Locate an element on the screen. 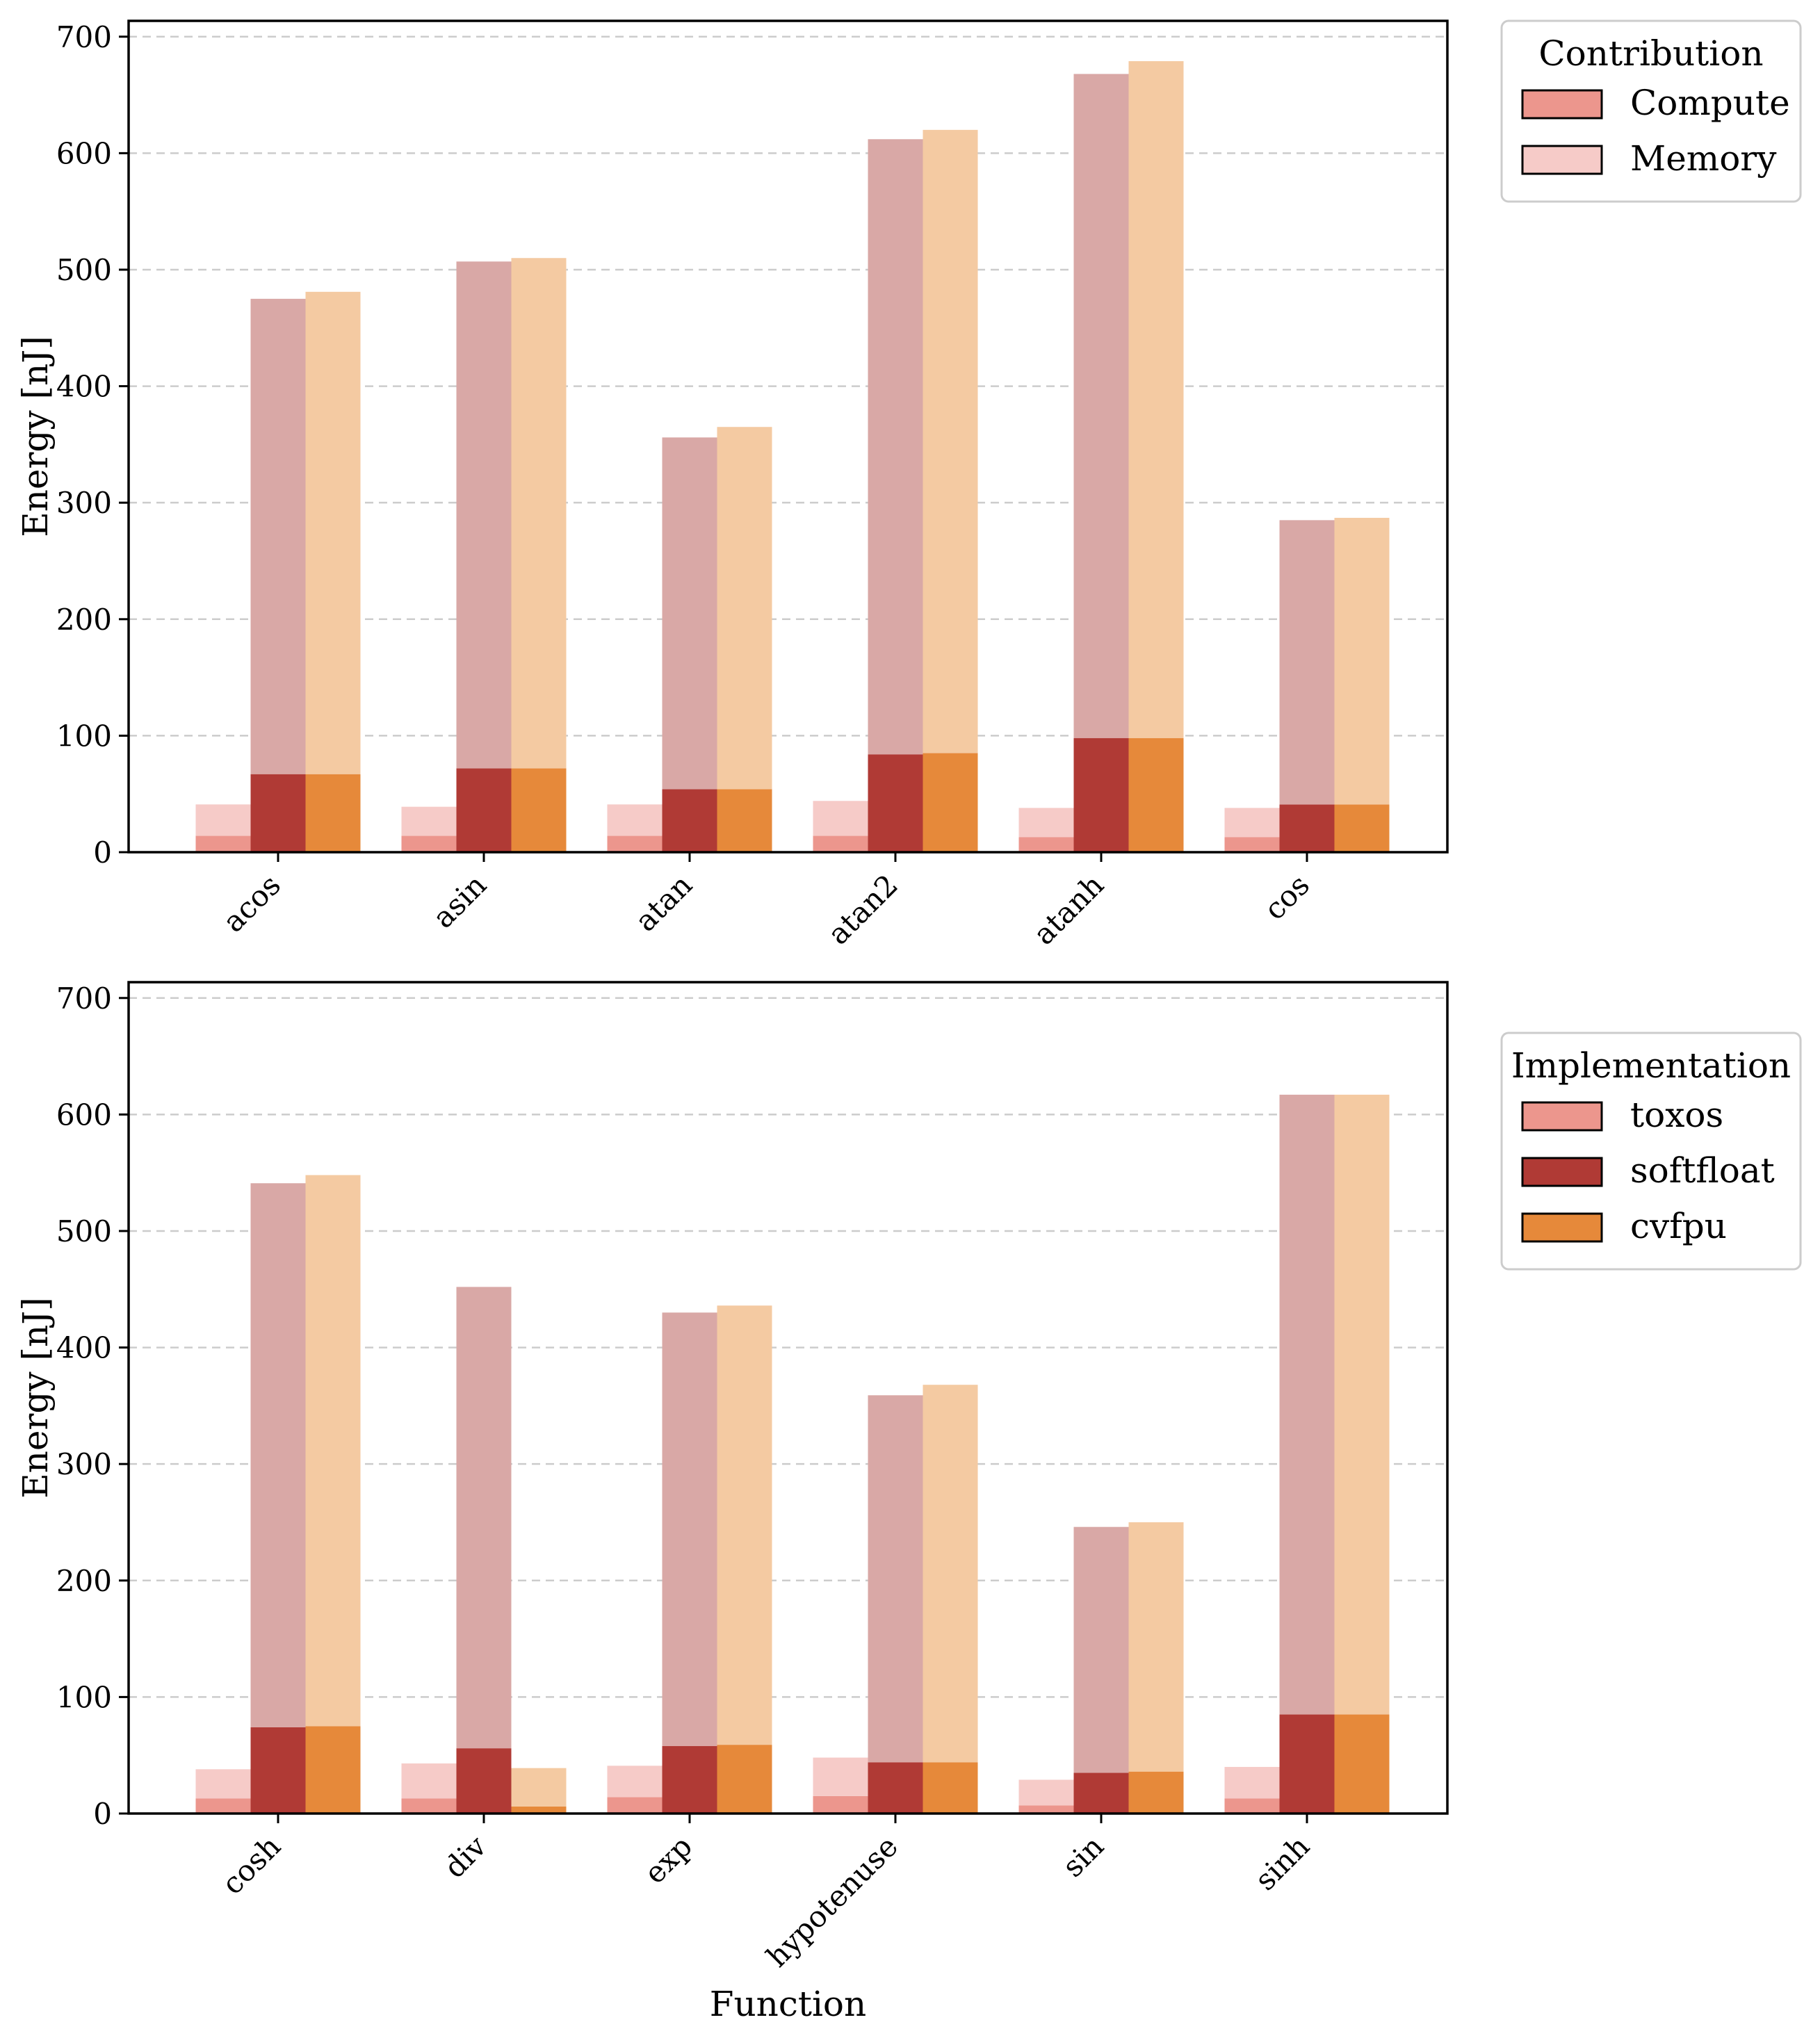 This screenshot has width=1820, height=2029. bar-toxos-compute-atanh is located at coordinates (1046, 845).